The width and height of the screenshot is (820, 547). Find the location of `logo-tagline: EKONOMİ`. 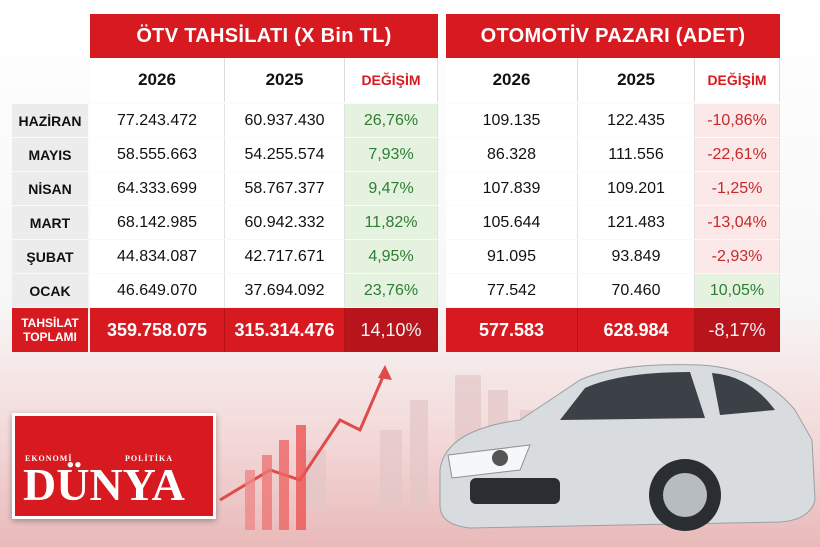

logo-tagline: EKONOMİ is located at coordinates (49, 458).